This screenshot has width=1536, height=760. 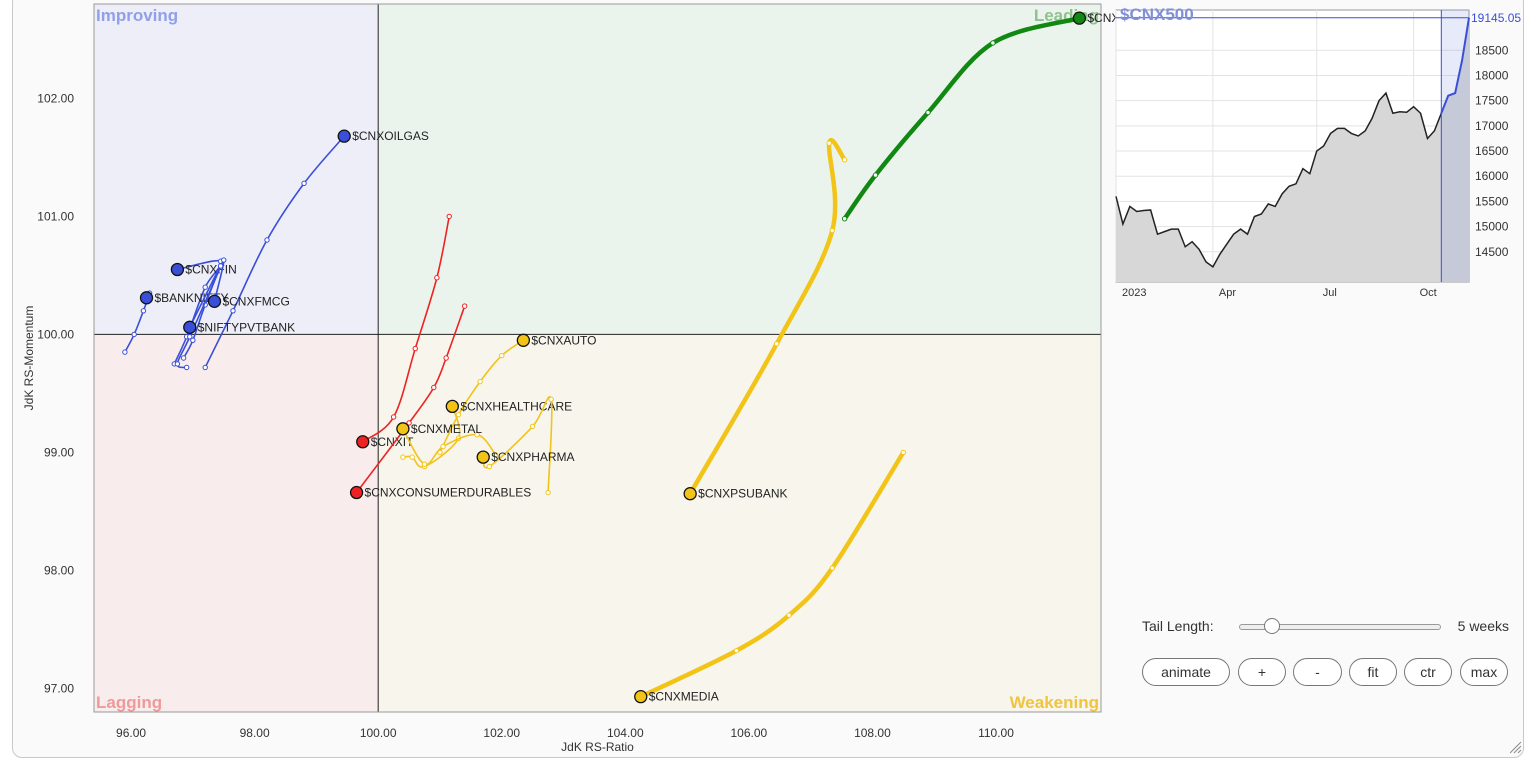 I want to click on series-label-cnxauto: $CNXAUTO, so click(x=563, y=340).